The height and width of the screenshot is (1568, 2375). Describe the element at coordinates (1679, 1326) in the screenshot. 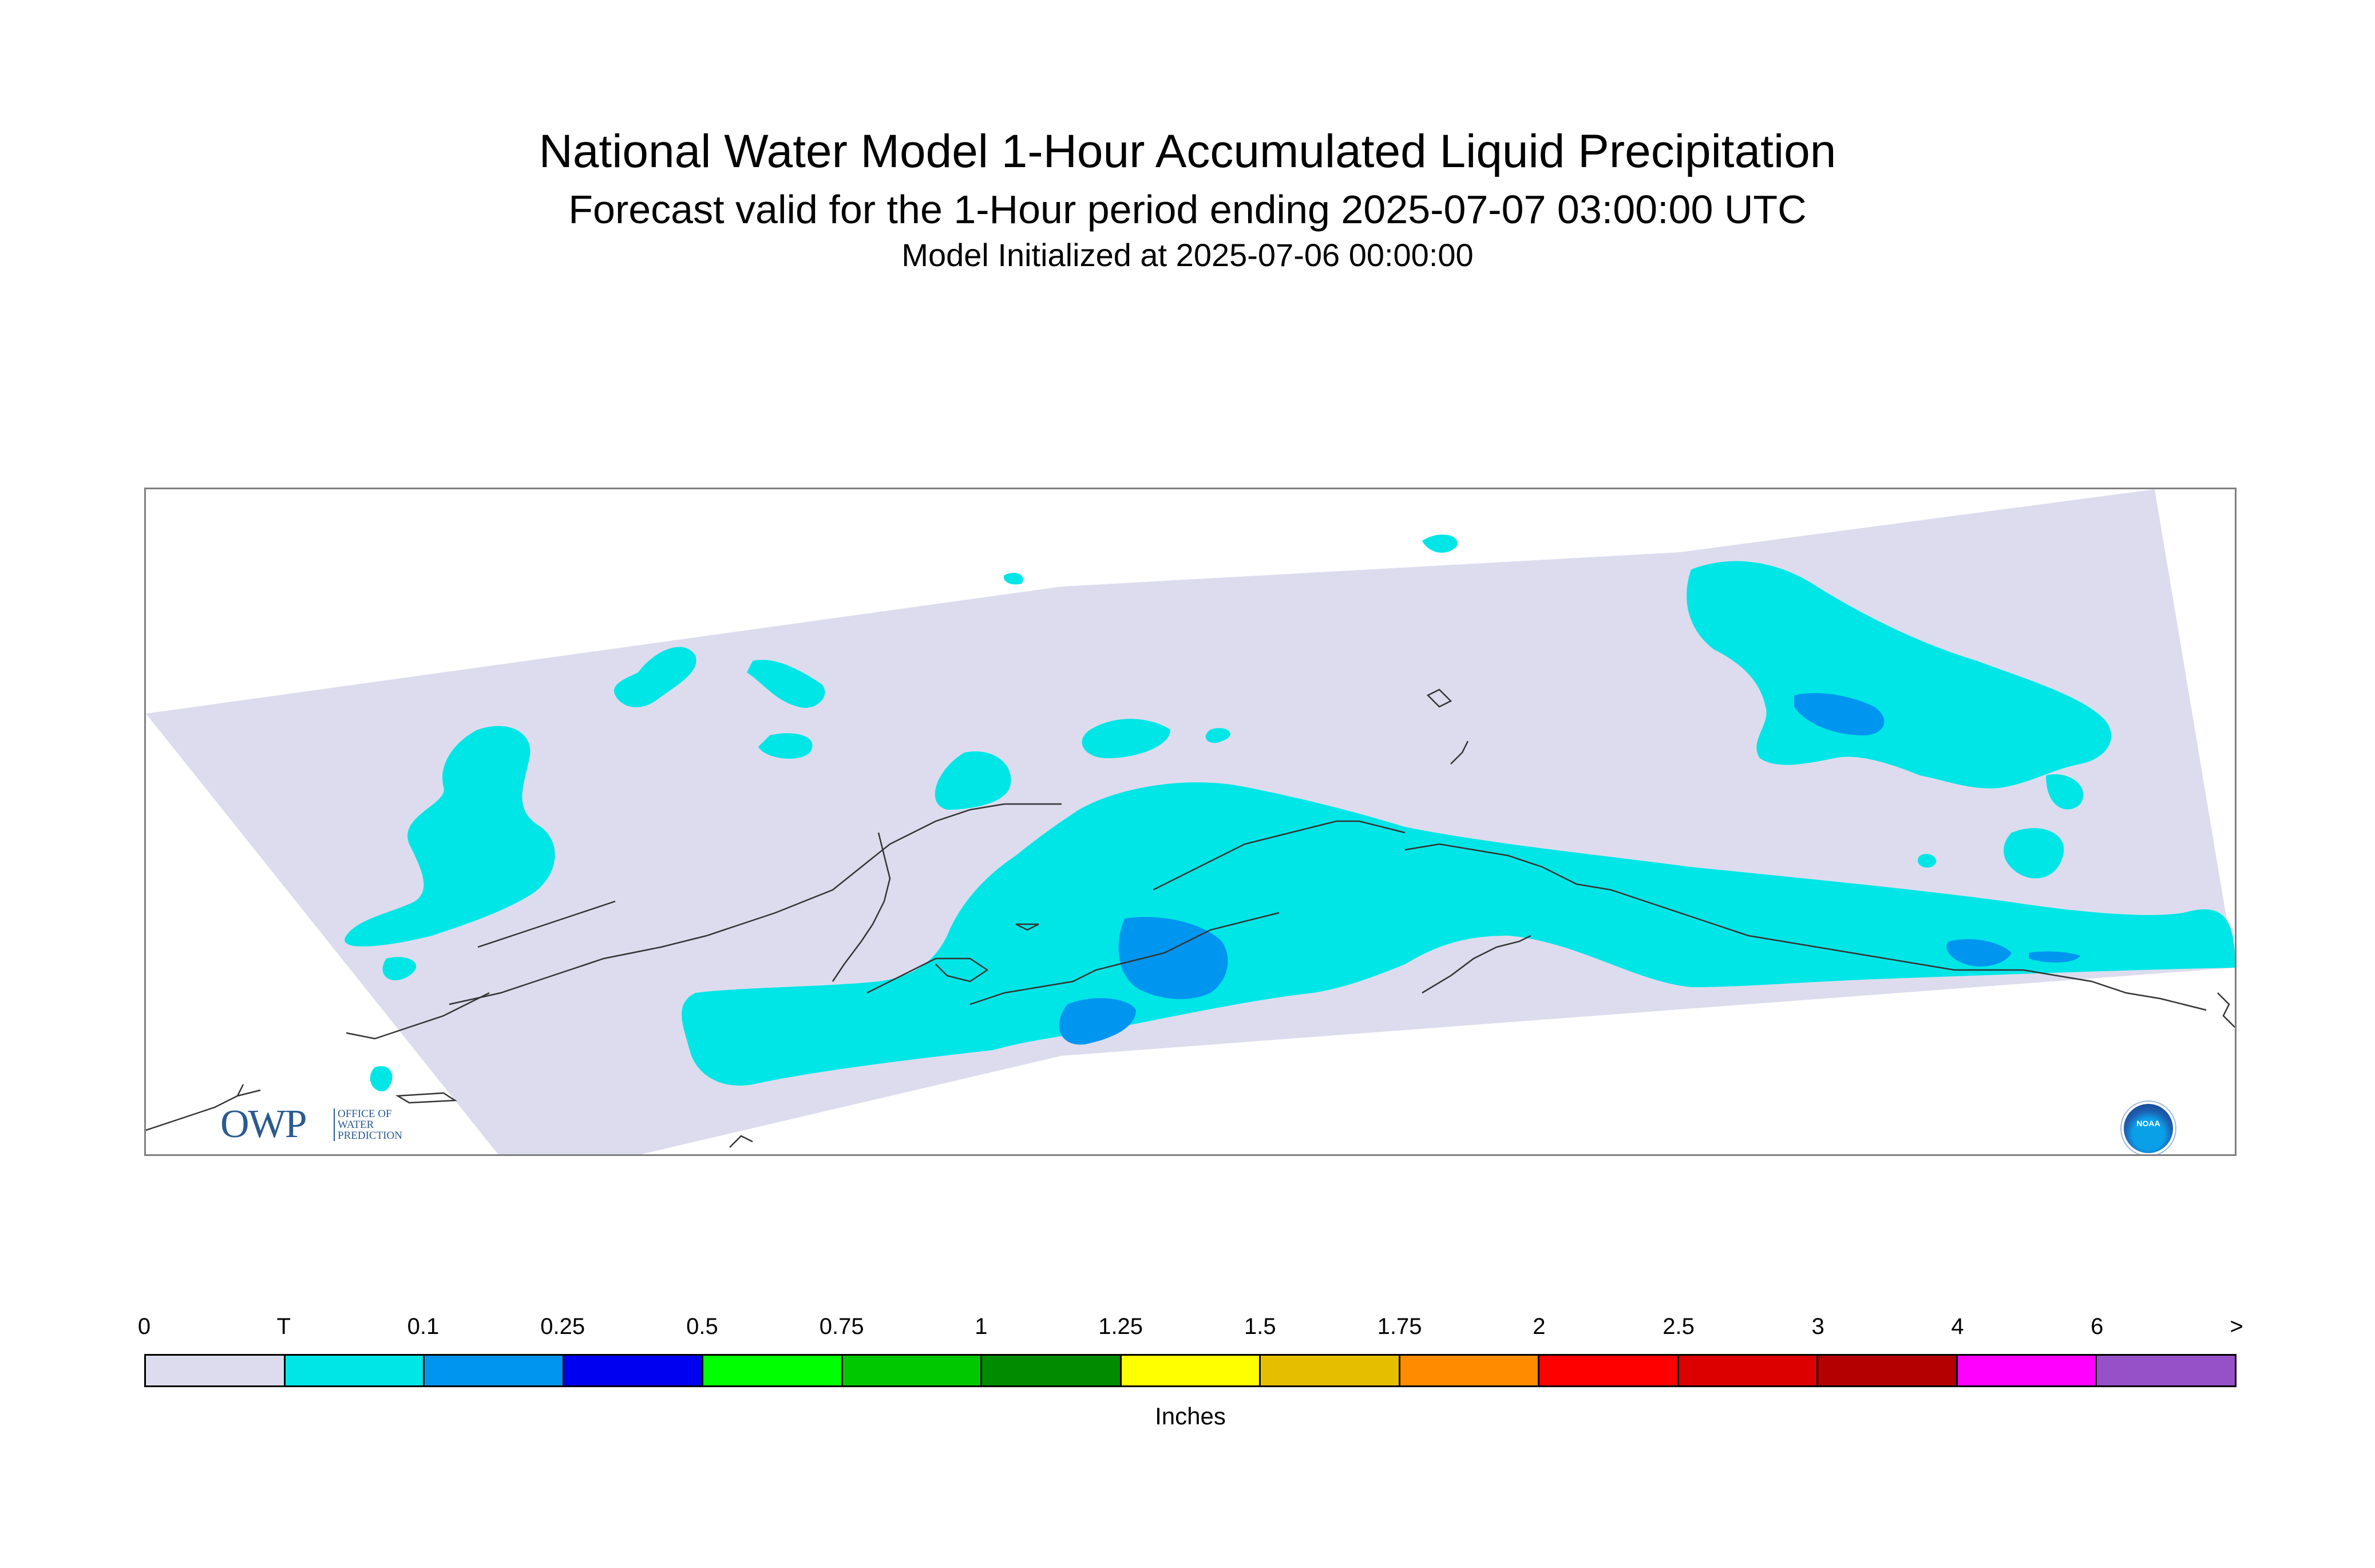

I see `legend-tick-label: 2.5` at that location.